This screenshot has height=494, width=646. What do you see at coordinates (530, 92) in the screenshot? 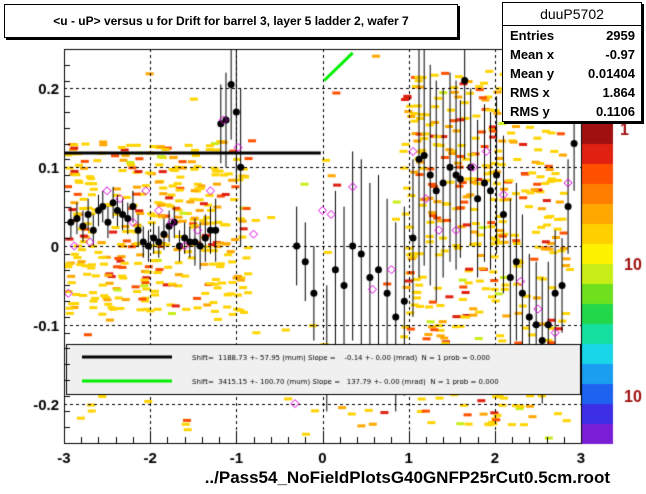
I see `stats-label: RMS x` at bounding box center [530, 92].